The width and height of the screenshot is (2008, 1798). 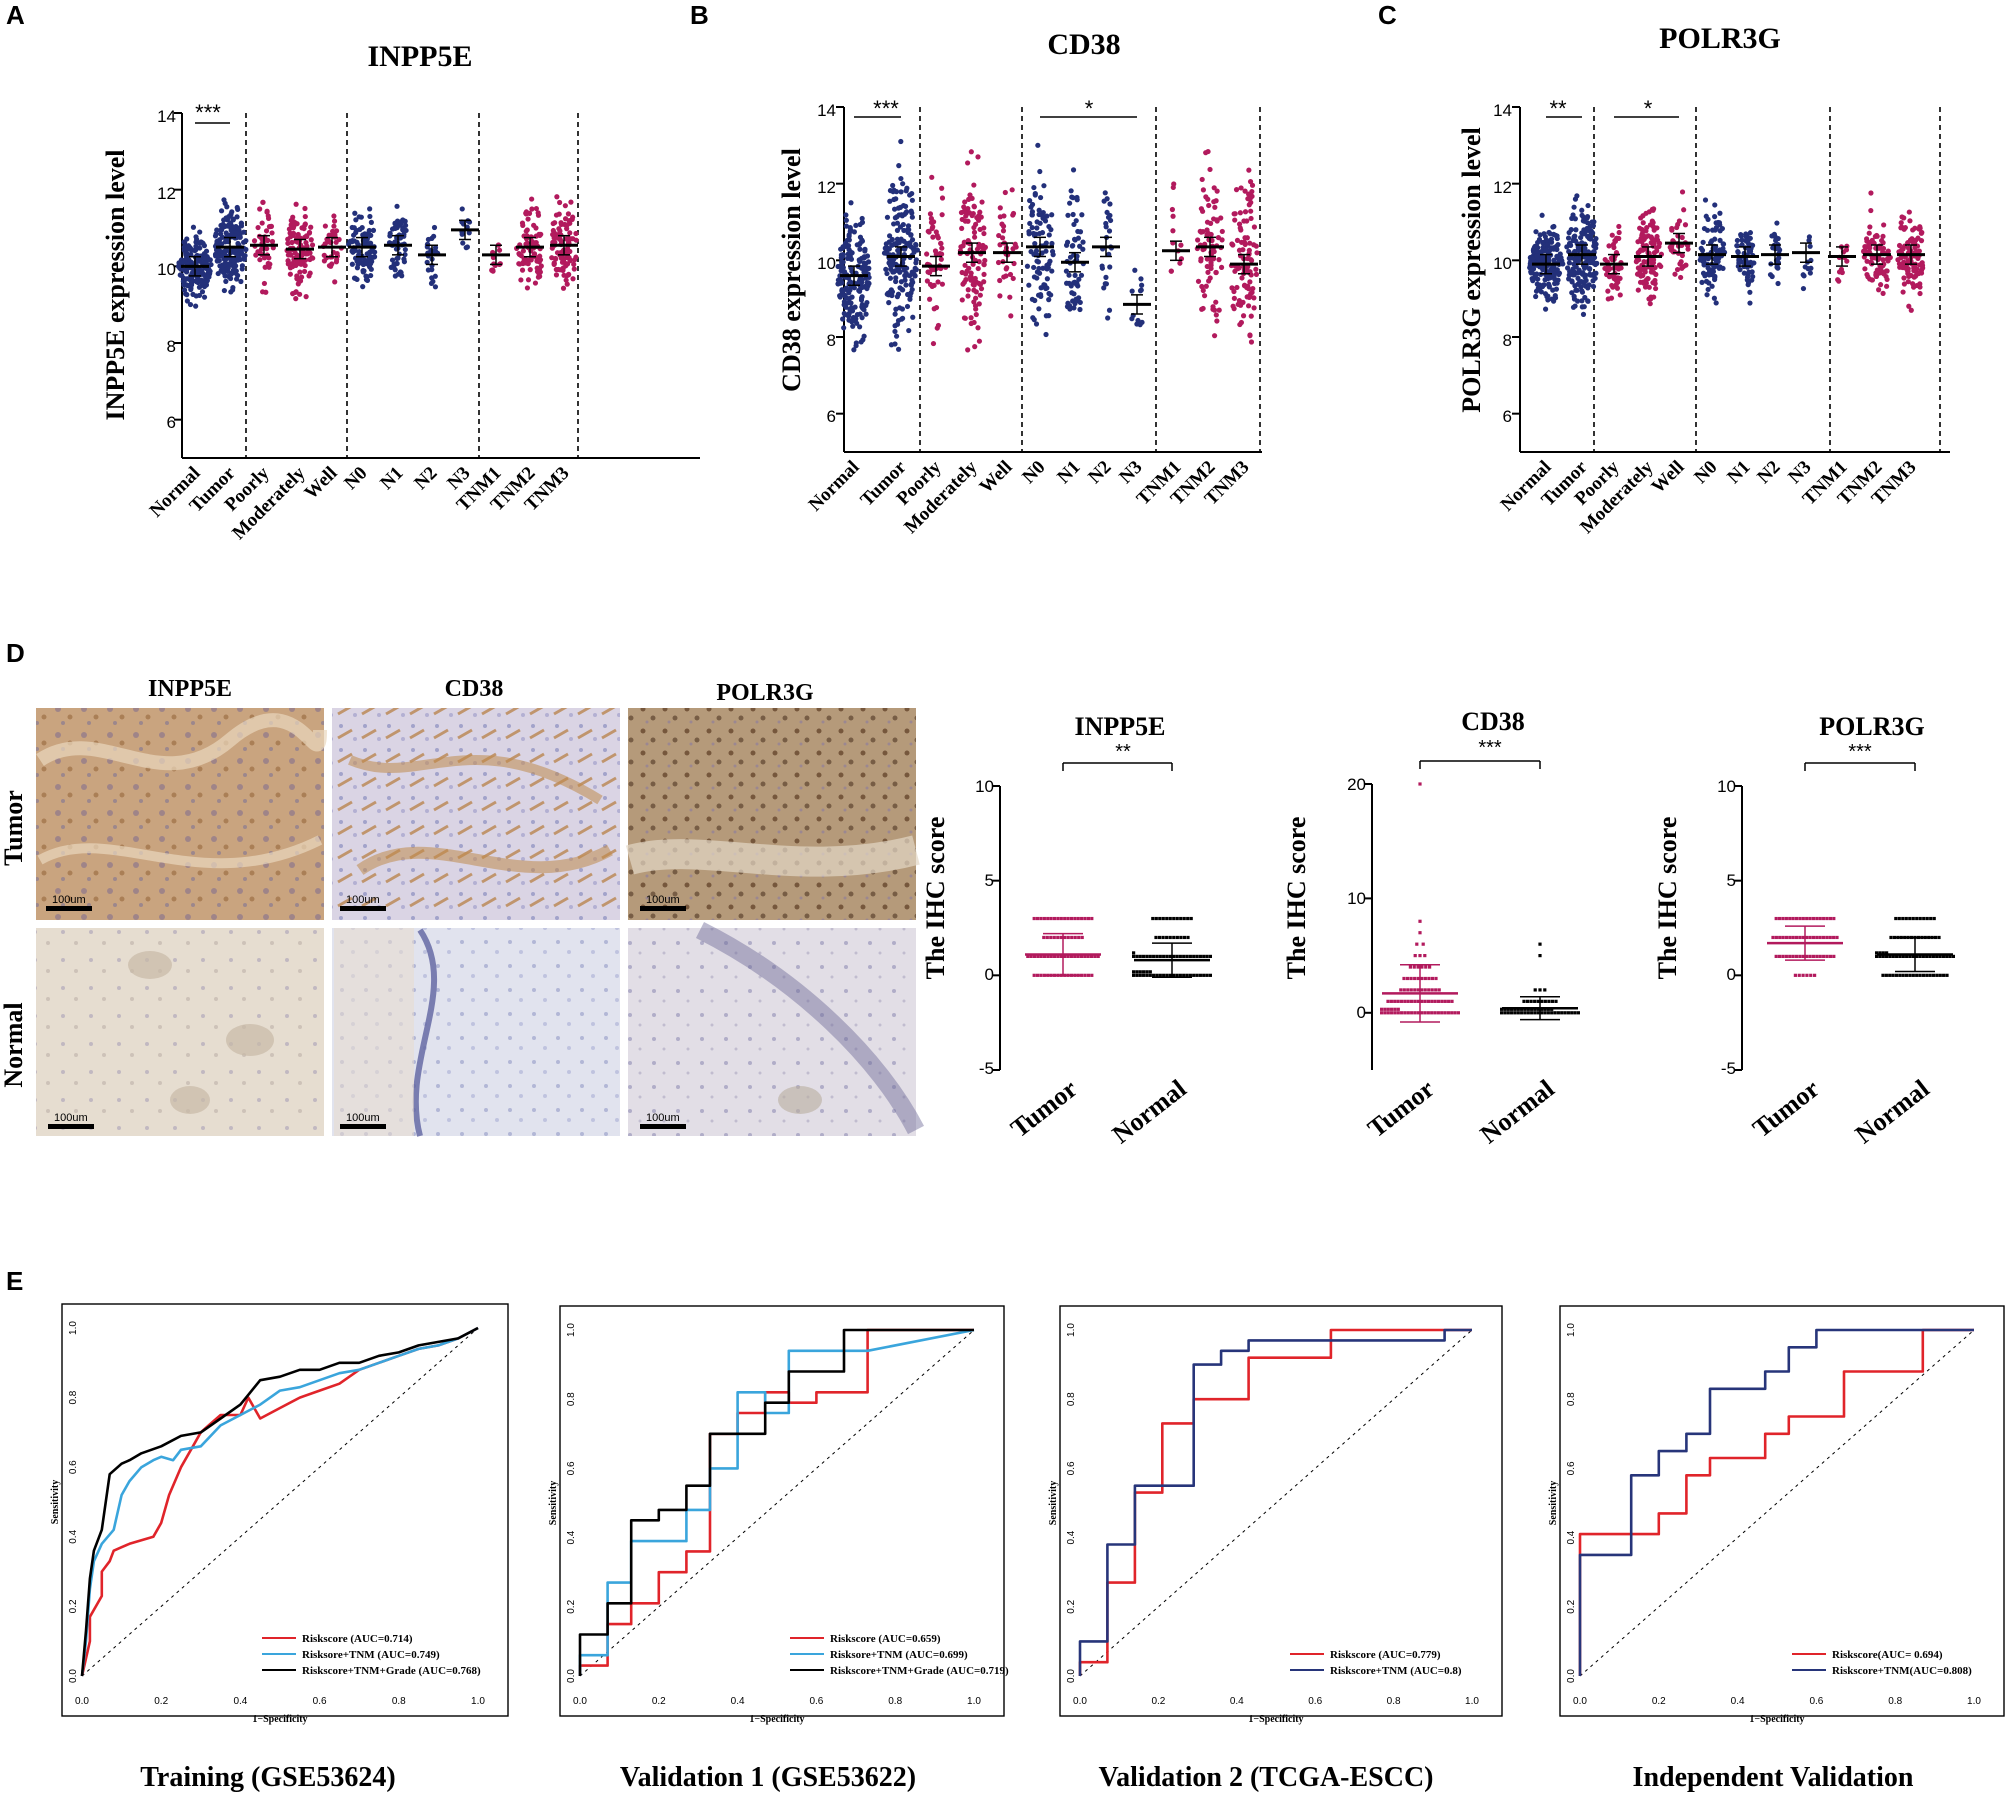 I want to click on category-label: Normal, so click(x=1892, y=1111).